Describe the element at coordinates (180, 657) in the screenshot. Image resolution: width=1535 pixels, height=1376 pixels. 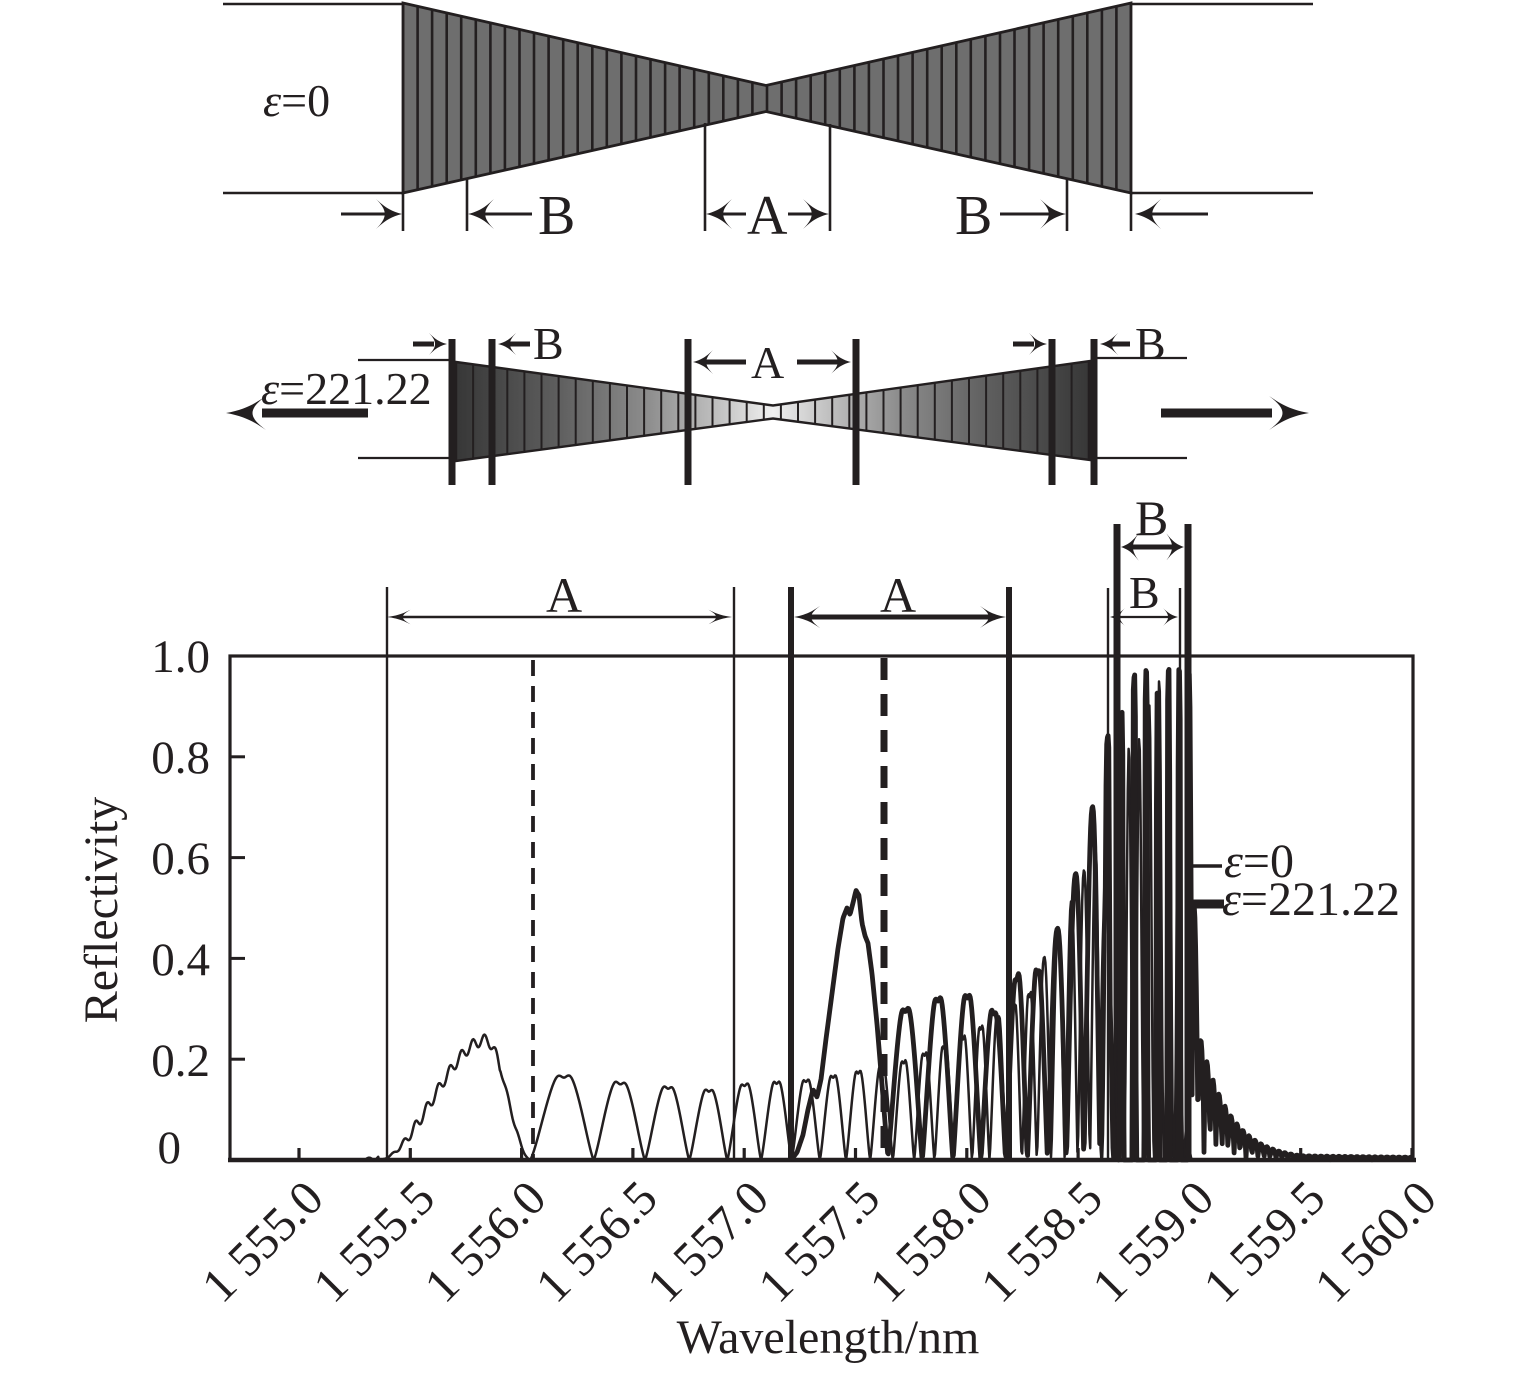
I see `svg-text: 1.0` at that location.